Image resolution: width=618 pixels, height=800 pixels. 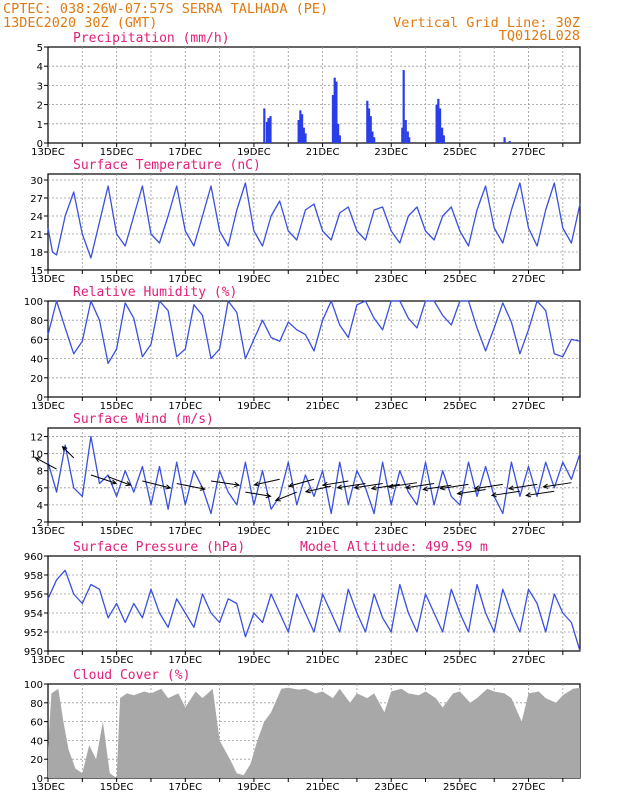 What do you see at coordinates (185, 787) in the screenshot?
I see `cloud-xtick-label: 17DEC` at bounding box center [185, 787].